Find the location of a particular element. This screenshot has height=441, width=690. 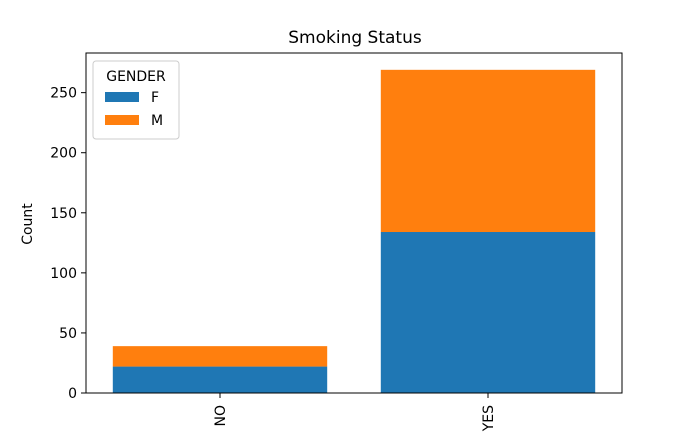

x-tick-label: YES is located at coordinates (489, 418).